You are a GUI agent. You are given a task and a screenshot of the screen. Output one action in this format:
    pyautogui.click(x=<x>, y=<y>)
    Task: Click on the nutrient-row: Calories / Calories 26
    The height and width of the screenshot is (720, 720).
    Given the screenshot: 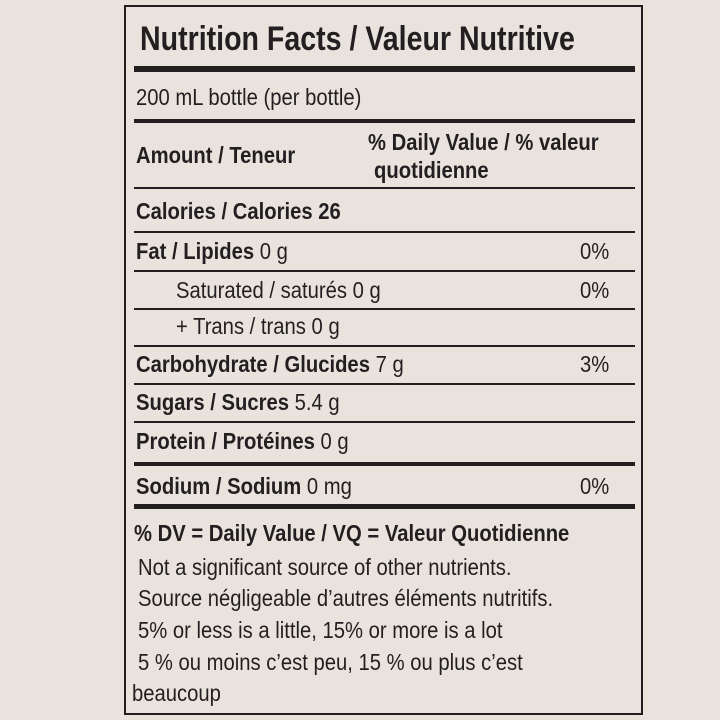 What is the action you would take?
    pyautogui.click(x=238, y=211)
    